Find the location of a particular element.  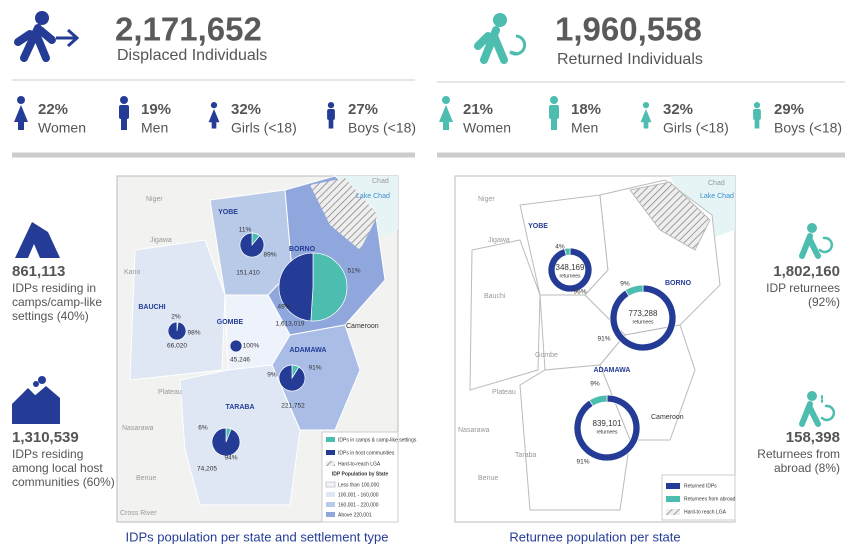

stat-value: 158,398 is located at coordinates (813, 437).